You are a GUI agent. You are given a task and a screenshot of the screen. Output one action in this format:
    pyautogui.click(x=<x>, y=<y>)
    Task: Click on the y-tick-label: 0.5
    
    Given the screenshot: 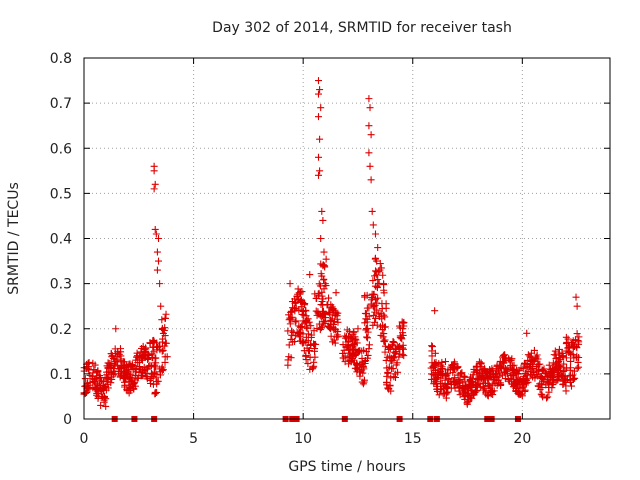 What is the action you would take?
    pyautogui.click(x=61, y=194)
    